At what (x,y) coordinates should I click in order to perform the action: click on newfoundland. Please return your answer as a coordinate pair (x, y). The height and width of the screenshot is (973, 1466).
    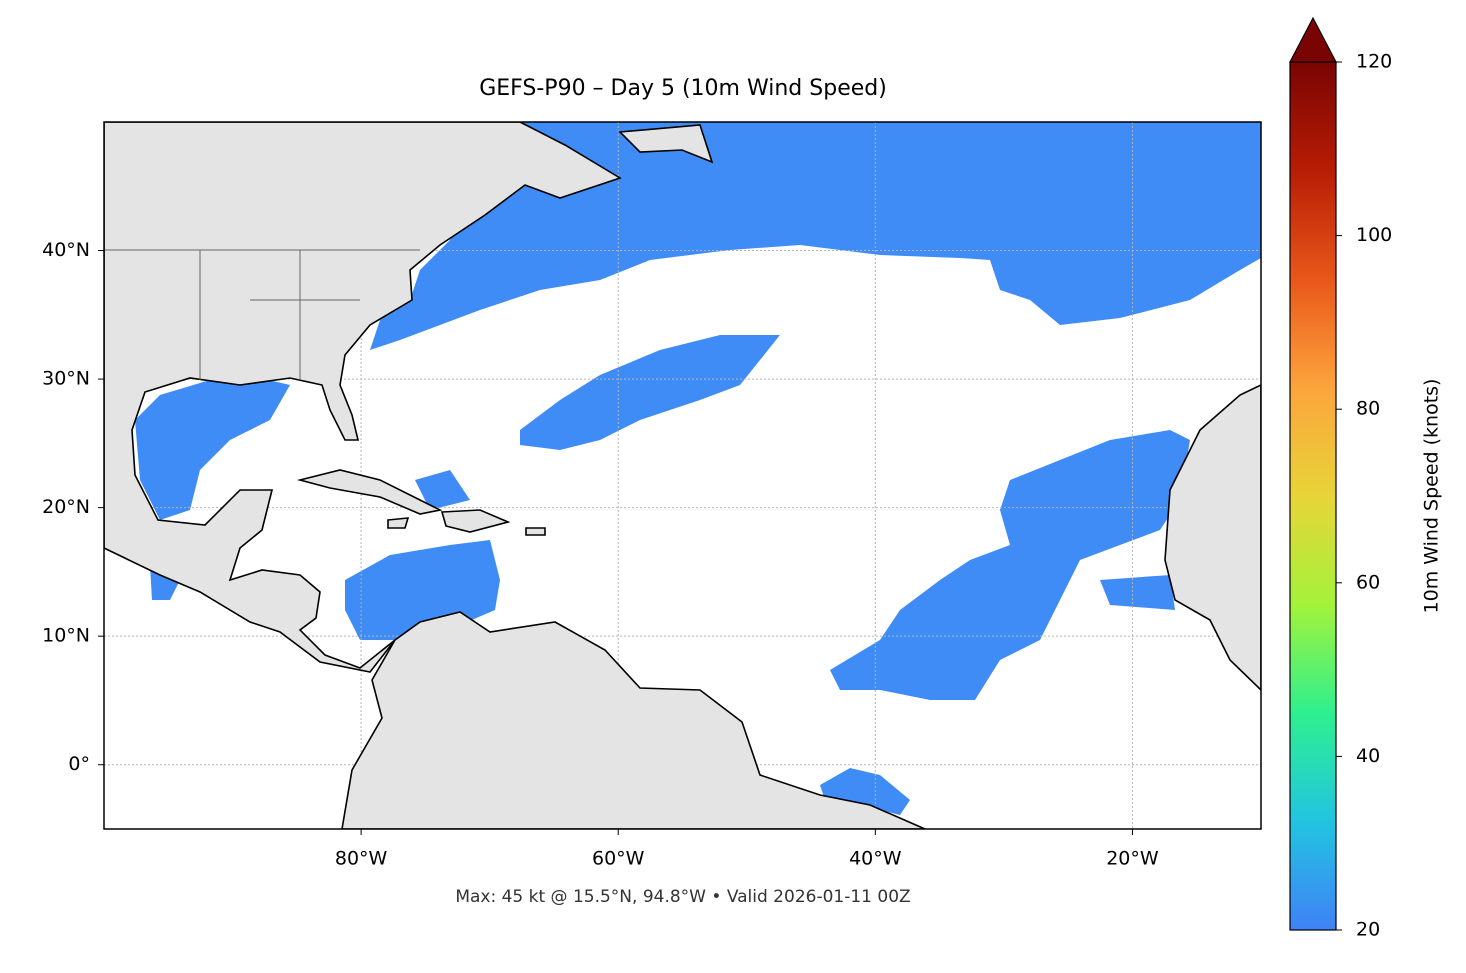
    Looking at the image, I should click on (666, 144).